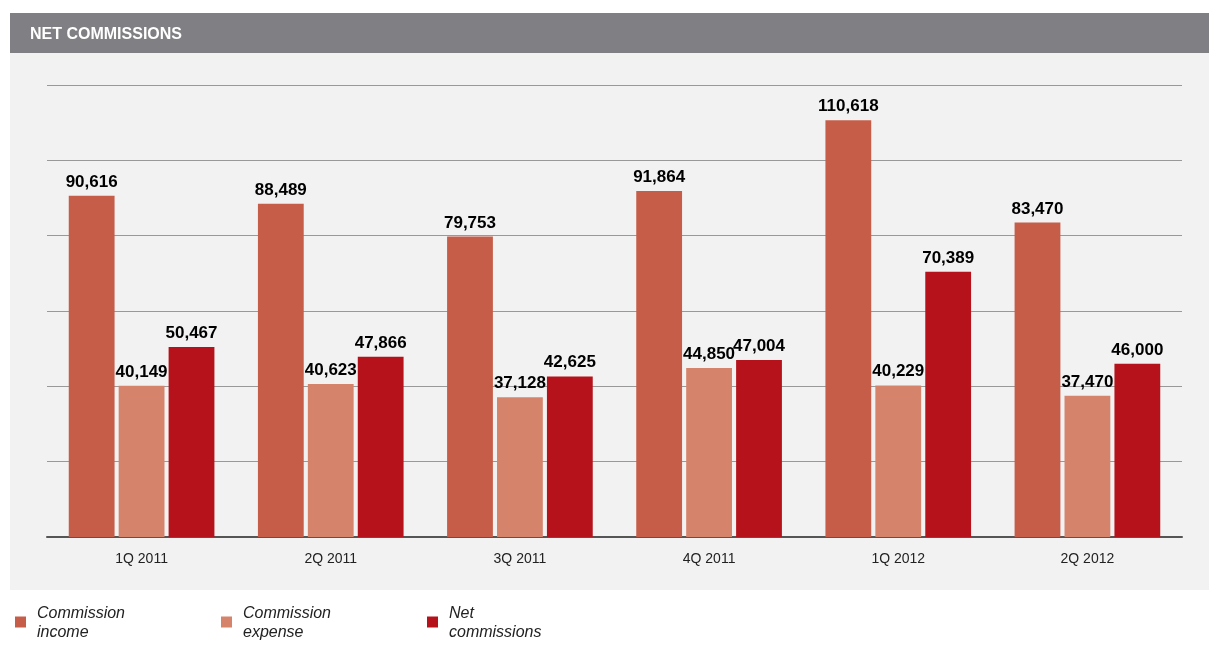 This screenshot has width=1209, height=652. Describe the element at coordinates (659, 176) in the screenshot. I see `data-label: 91,864` at that location.